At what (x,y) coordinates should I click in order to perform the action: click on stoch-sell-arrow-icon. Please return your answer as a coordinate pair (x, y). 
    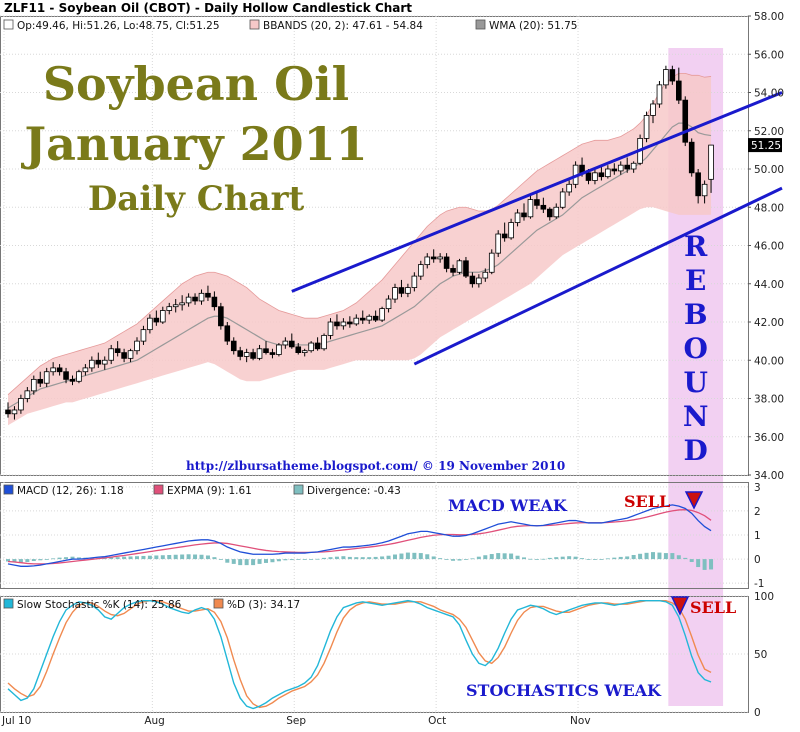
    Looking at the image, I should click on (680, 606).